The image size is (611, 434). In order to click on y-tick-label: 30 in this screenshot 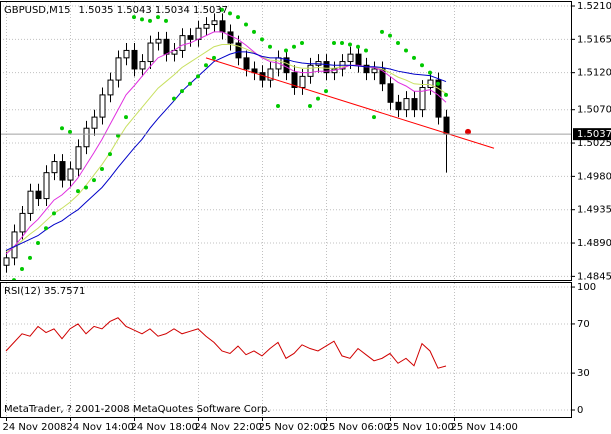, I will do `click(583, 373)`.